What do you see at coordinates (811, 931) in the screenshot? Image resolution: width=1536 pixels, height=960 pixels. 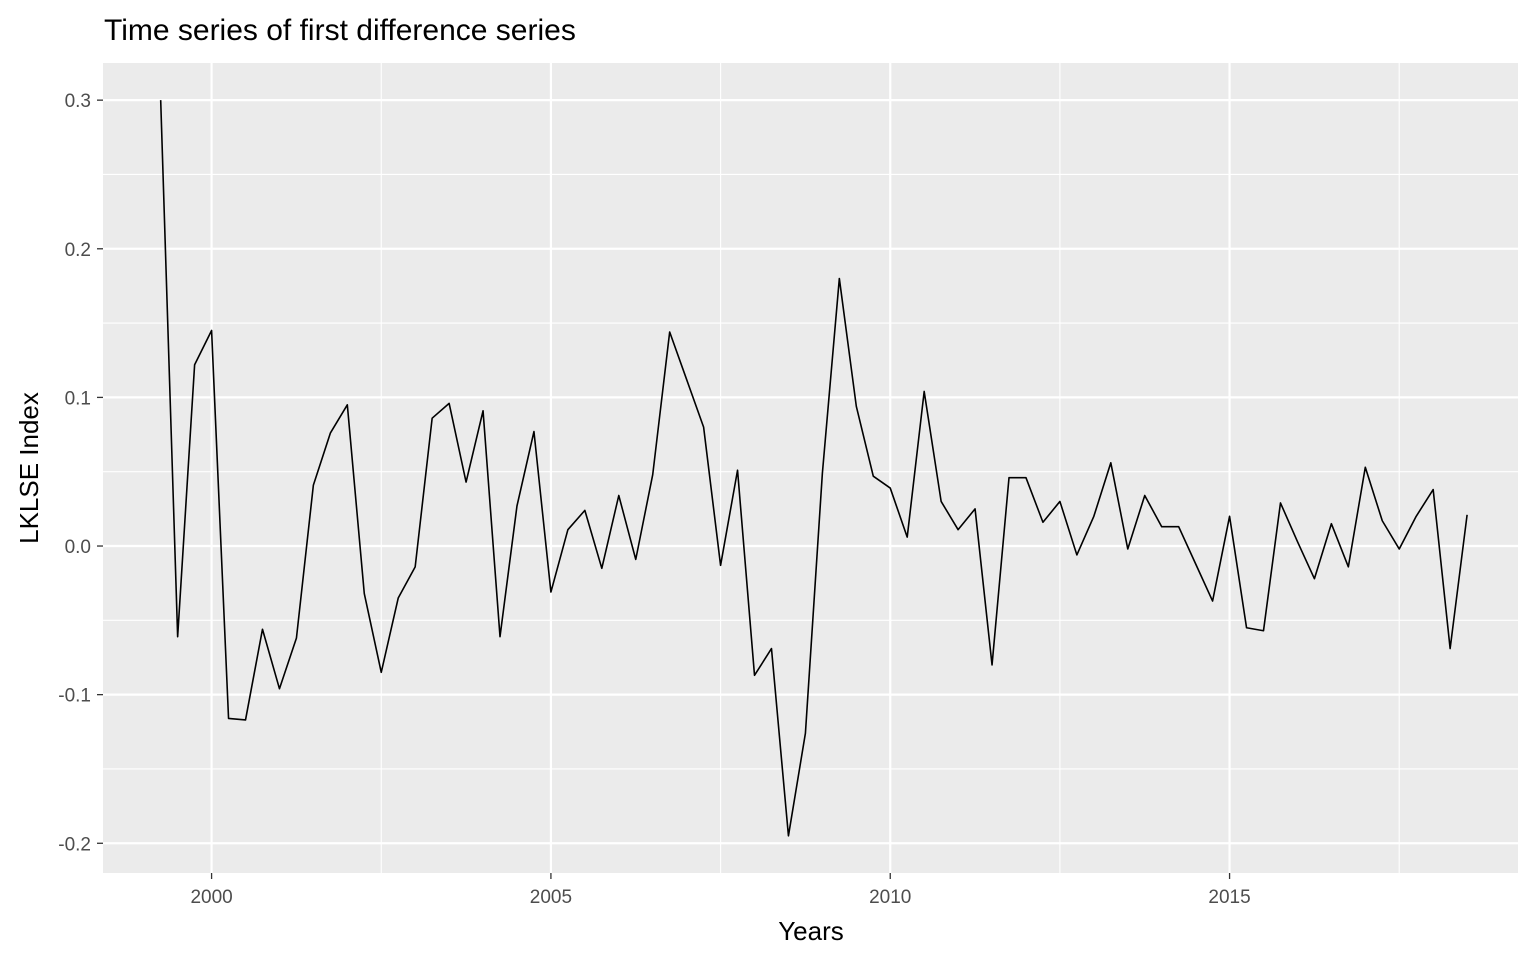 I see `x-axis-title: Years` at bounding box center [811, 931].